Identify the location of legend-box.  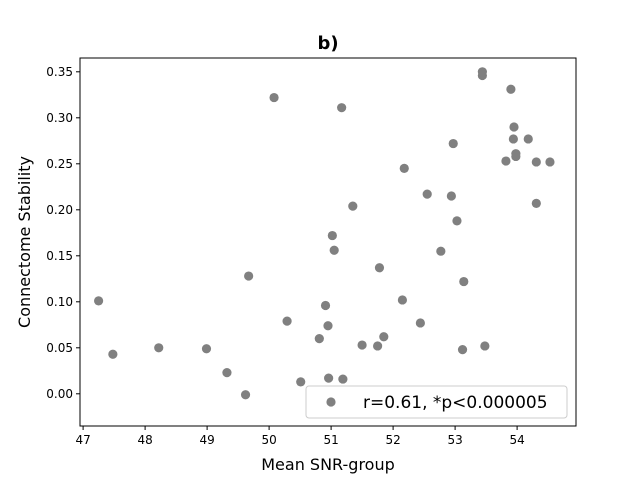
(436, 402).